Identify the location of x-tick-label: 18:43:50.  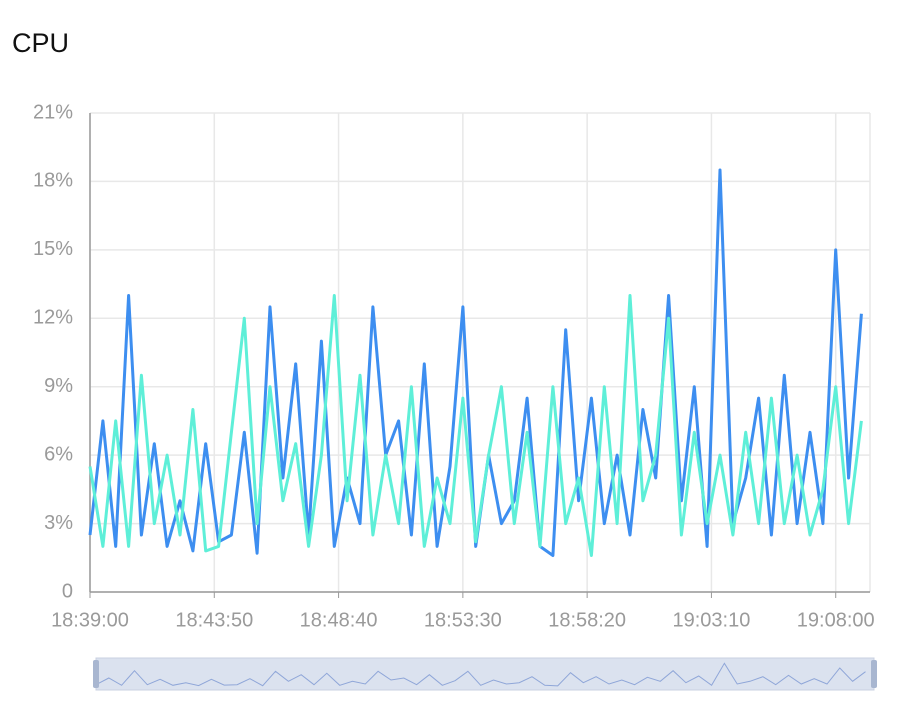
(214, 620).